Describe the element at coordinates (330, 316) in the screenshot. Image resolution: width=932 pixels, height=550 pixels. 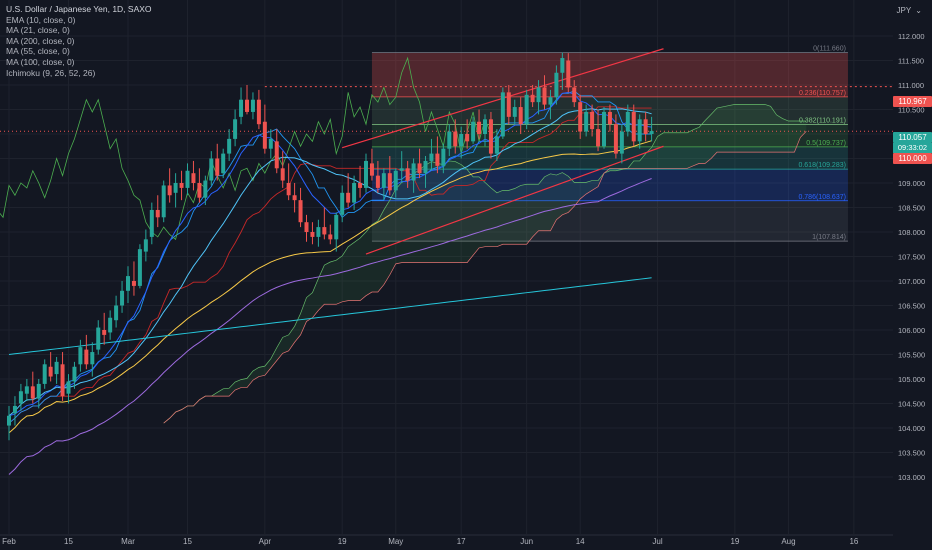
I see `ma-200-line` at that location.